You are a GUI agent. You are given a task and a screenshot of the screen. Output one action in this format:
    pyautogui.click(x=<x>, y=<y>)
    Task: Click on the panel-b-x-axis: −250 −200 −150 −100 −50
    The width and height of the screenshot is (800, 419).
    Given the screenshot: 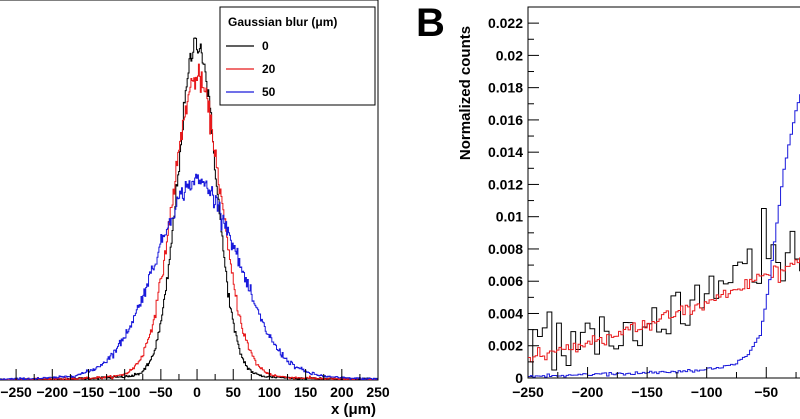 What is the action you would take?
    pyautogui.click(x=654, y=383)
    